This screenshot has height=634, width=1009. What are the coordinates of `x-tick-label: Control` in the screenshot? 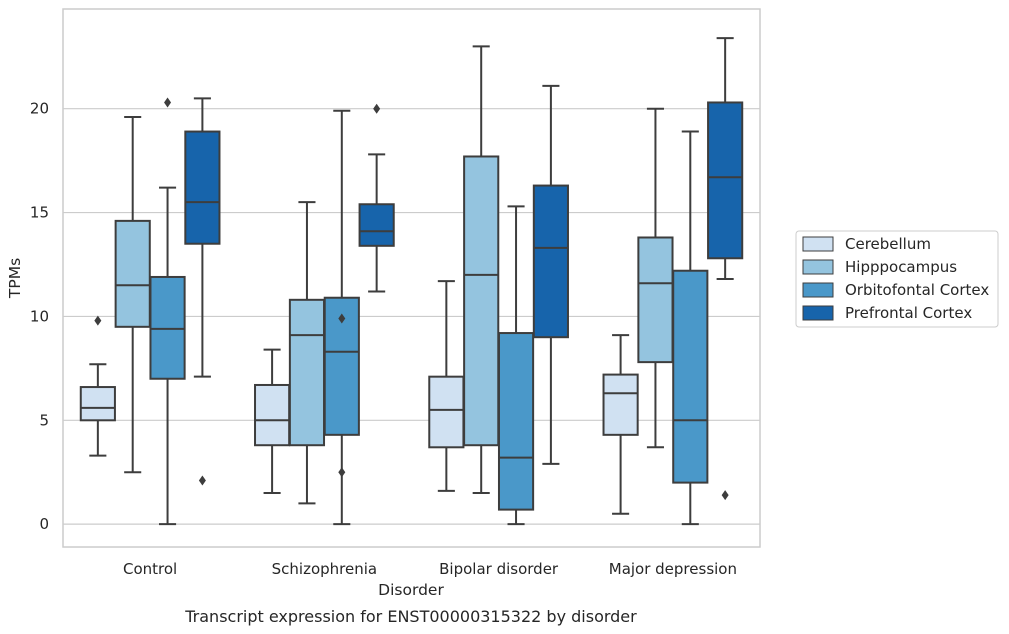 It's located at (150, 569).